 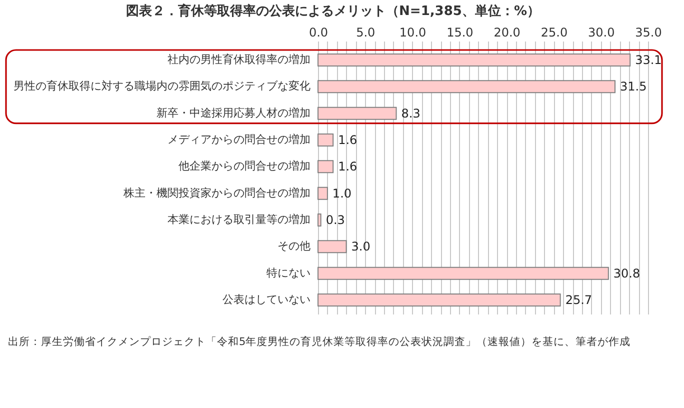 What do you see at coordinates (412, 33) in the screenshot?
I see `x-tick-label: 10.0` at bounding box center [412, 33].